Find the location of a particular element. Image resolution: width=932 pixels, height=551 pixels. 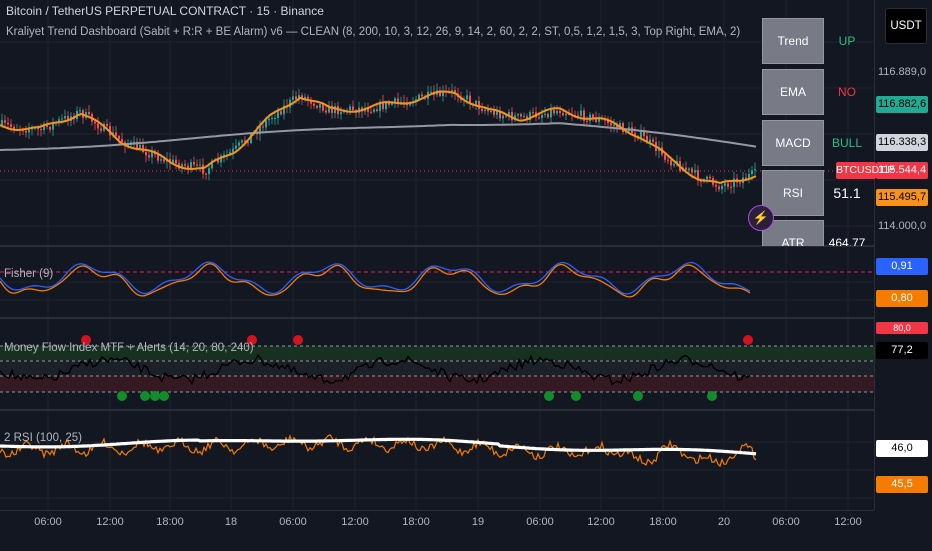

dashboard-value: 464.77 is located at coordinates (847, 241).